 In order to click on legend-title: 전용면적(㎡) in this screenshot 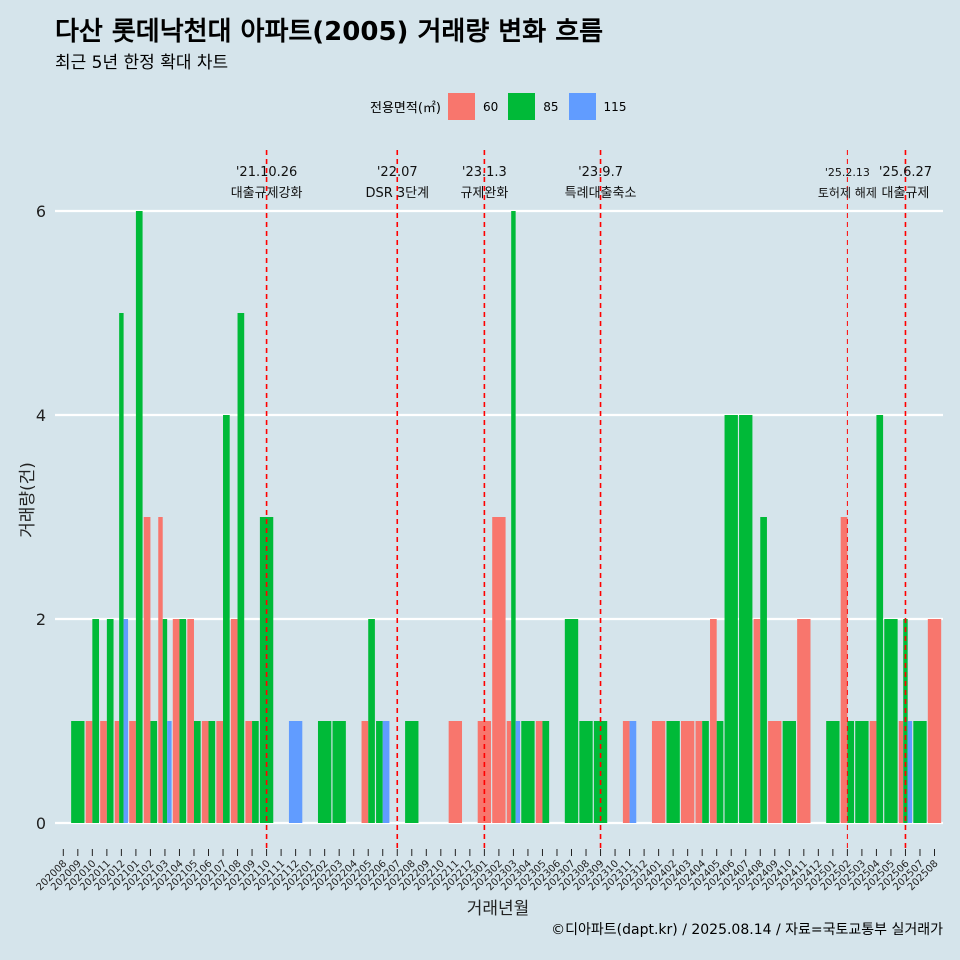, I will do `click(405, 108)`.